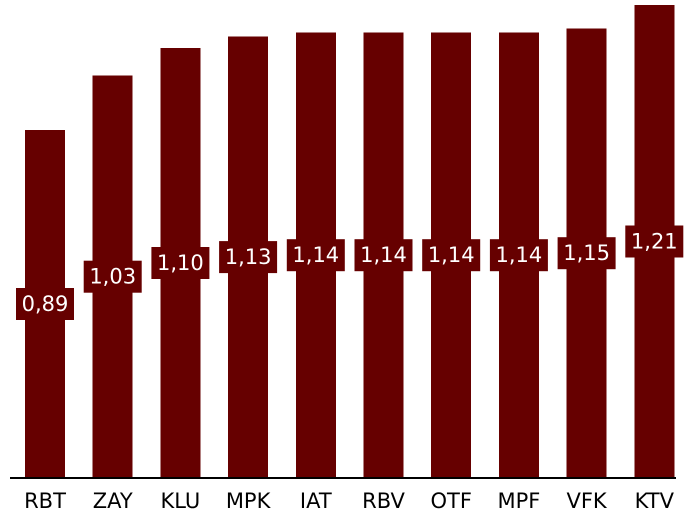 The height and width of the screenshot is (521, 686). Describe the element at coordinates (113, 501) in the screenshot. I see `tick-label-zay: ZAY` at that location.